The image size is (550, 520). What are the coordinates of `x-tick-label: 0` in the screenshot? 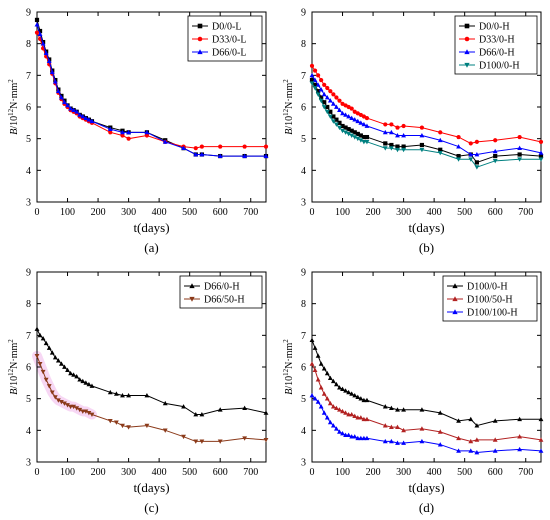 It's located at (37, 472).